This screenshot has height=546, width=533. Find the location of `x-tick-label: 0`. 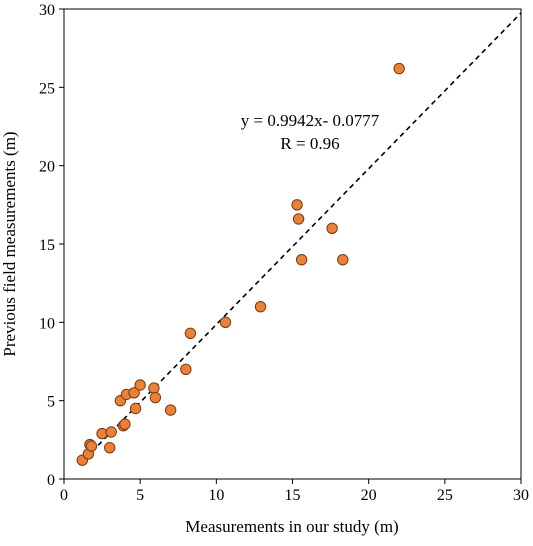

x-tick-label: 0 is located at coordinates (64, 495).